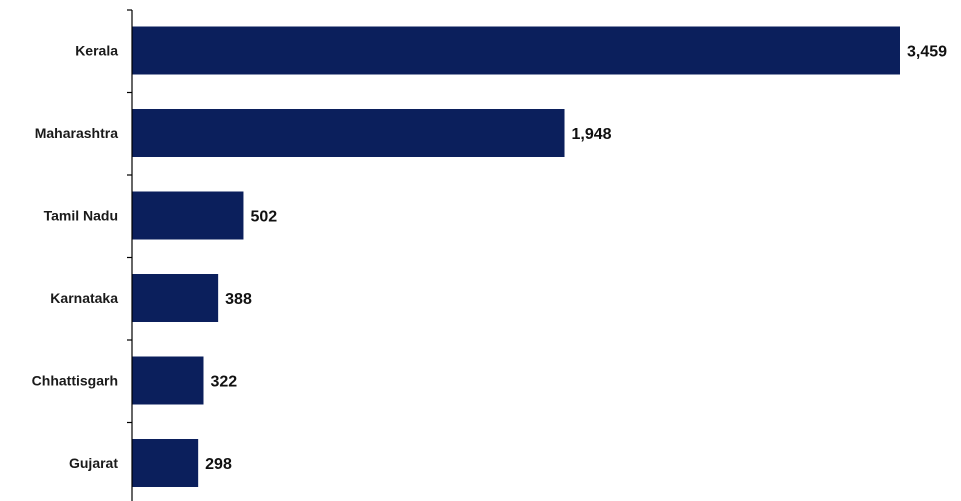  Describe the element at coordinates (168, 380) in the screenshot. I see `bar-chhattisgarh` at that location.